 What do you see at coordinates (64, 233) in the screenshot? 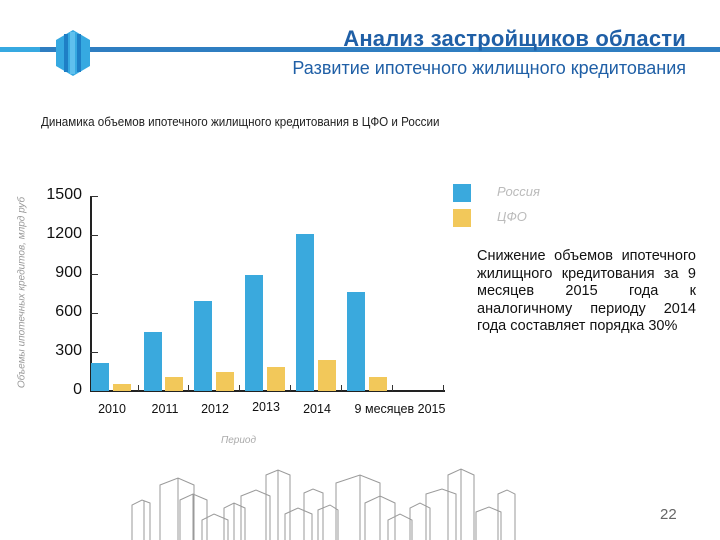
I see `y-tick-label: 1200` at bounding box center [64, 233].